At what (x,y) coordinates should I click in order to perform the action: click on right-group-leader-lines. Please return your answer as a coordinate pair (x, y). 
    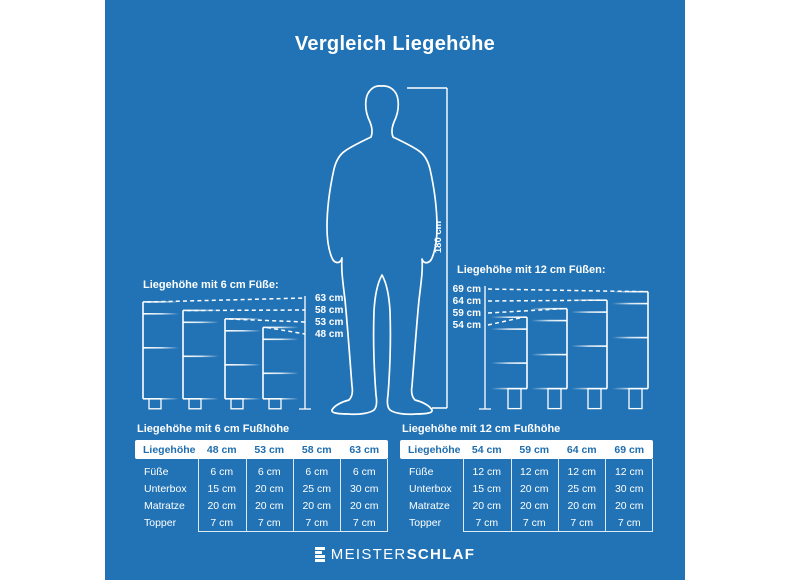
    Looking at the image, I should click on (566, 307).